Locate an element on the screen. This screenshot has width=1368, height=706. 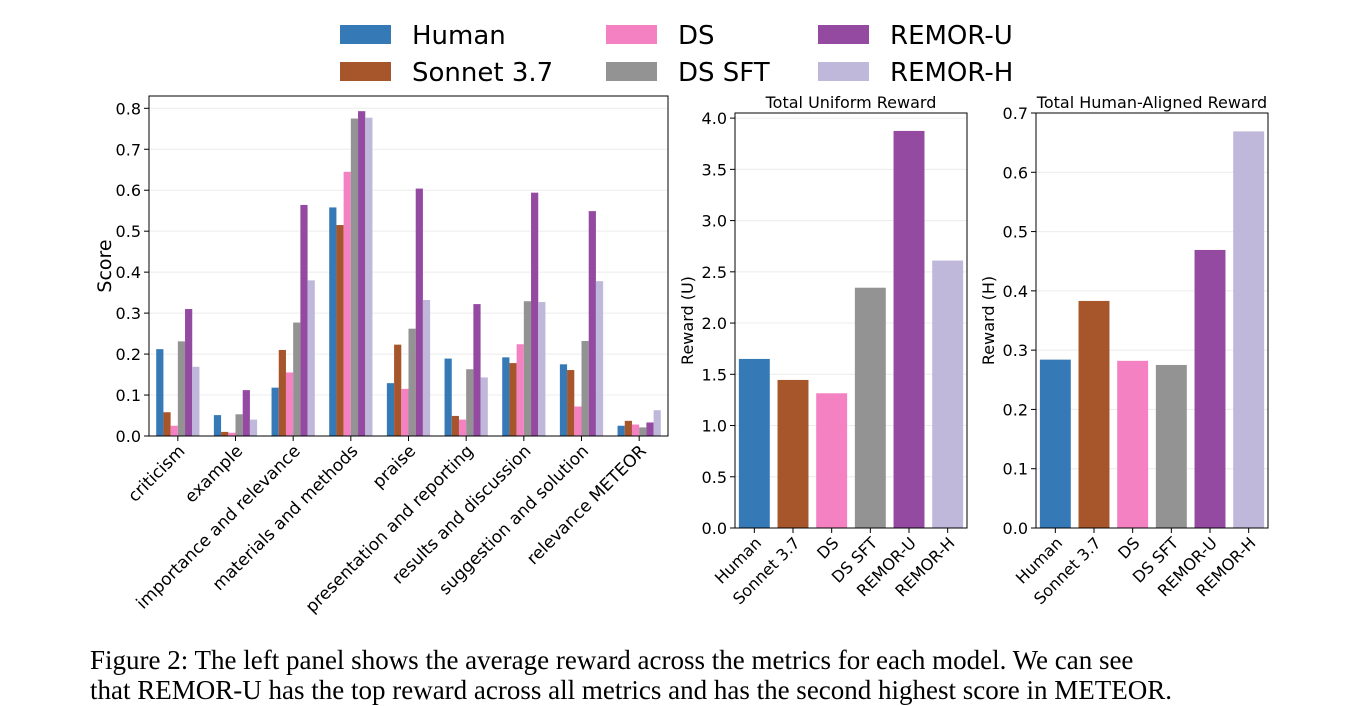
bar-sonnet-3-7-praise is located at coordinates (398, 390).